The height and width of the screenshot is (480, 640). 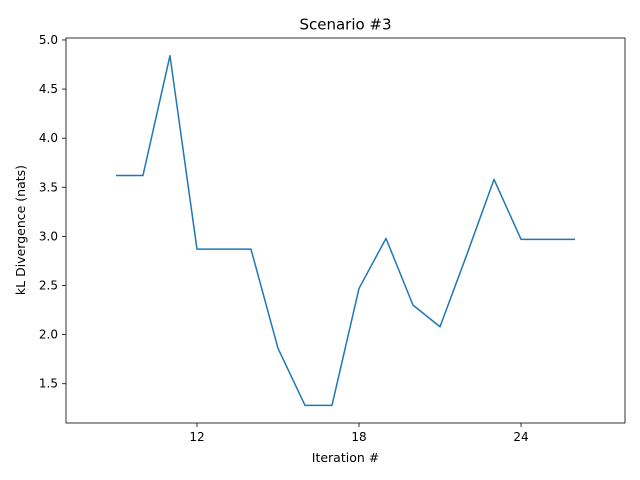 I want to click on y-tick-label: 3.5, so click(x=48, y=187).